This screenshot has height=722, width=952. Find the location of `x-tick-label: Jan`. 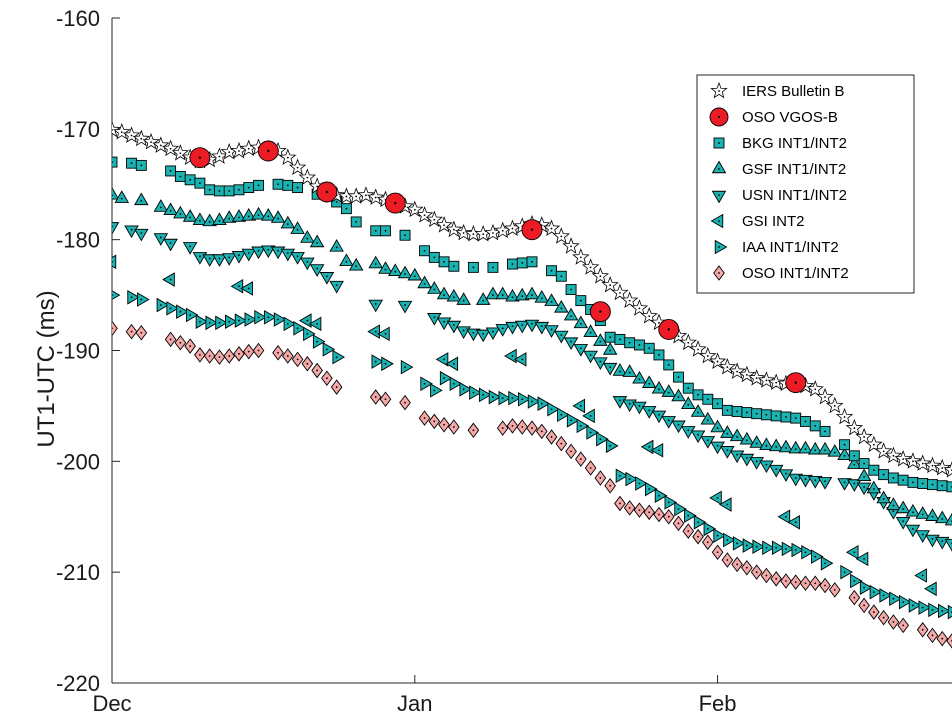

x-tick-label: Jan is located at coordinates (414, 703).